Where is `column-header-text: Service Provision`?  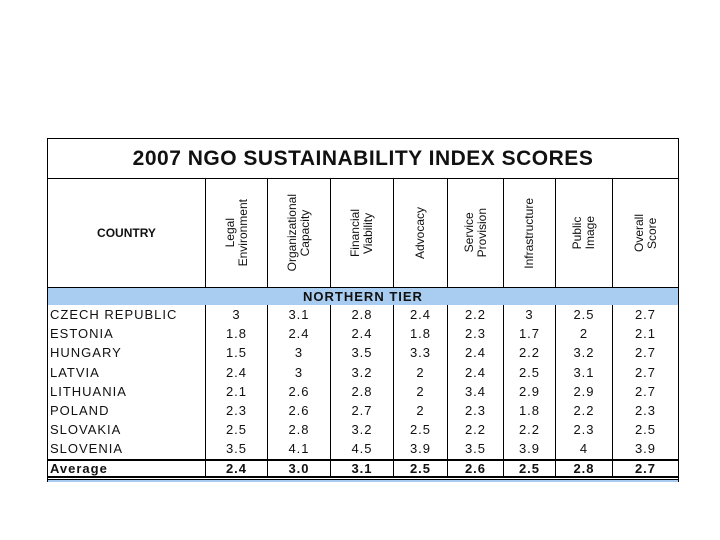 column-header-text: Service Provision is located at coordinates (475, 233).